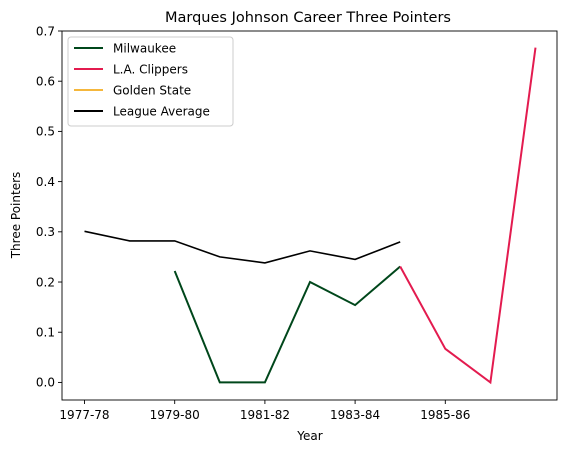 The height and width of the screenshot is (453, 573). What do you see at coordinates (161, 111) in the screenshot?
I see `legend-label: League Average` at bounding box center [161, 111].